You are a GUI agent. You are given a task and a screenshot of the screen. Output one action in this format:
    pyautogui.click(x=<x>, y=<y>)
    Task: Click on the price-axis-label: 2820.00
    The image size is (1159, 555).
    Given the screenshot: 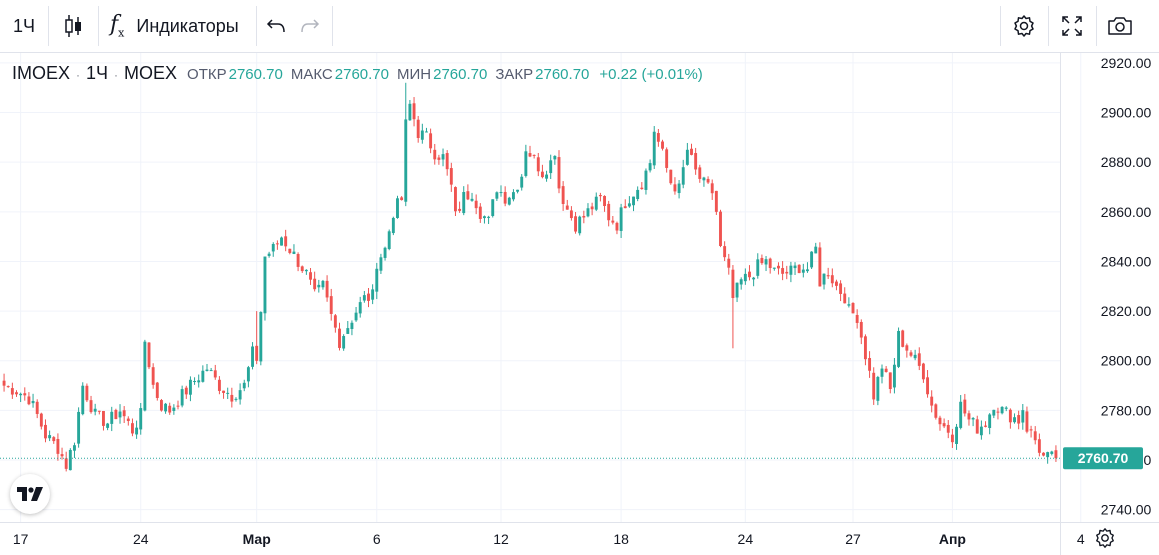 What is the action you would take?
    pyautogui.click(x=1126, y=311)
    